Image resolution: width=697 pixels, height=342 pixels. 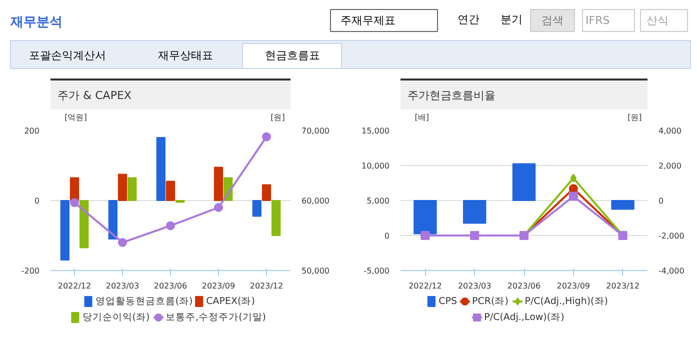 What do you see at coordinates (490, 301) in the screenshot?
I see `legend-label: PCR(좌)` at bounding box center [490, 301].